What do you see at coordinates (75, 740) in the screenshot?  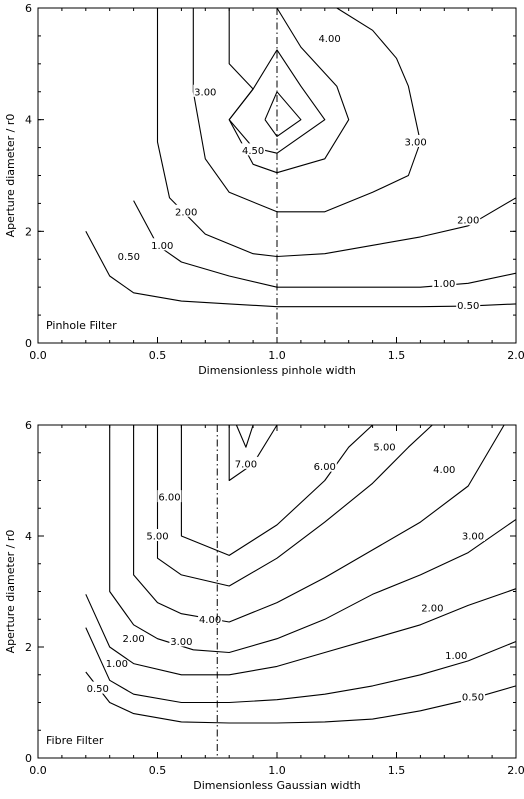 I see `panel-label: Fibre Filter` at bounding box center [75, 740].